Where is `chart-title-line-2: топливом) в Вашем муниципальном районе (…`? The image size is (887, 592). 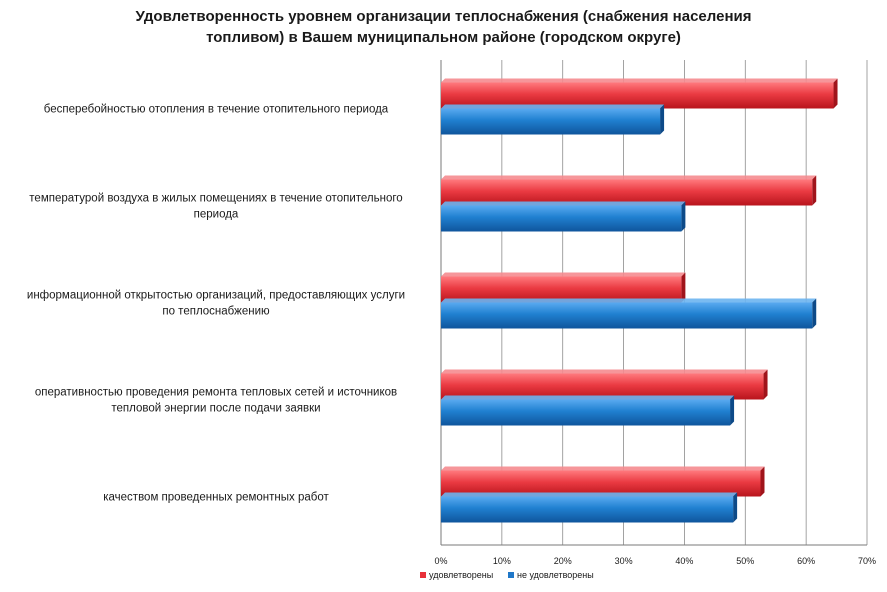
chart-title-line-2: топливом) в Вашем муниципальном районе (… is located at coordinates (443, 37).